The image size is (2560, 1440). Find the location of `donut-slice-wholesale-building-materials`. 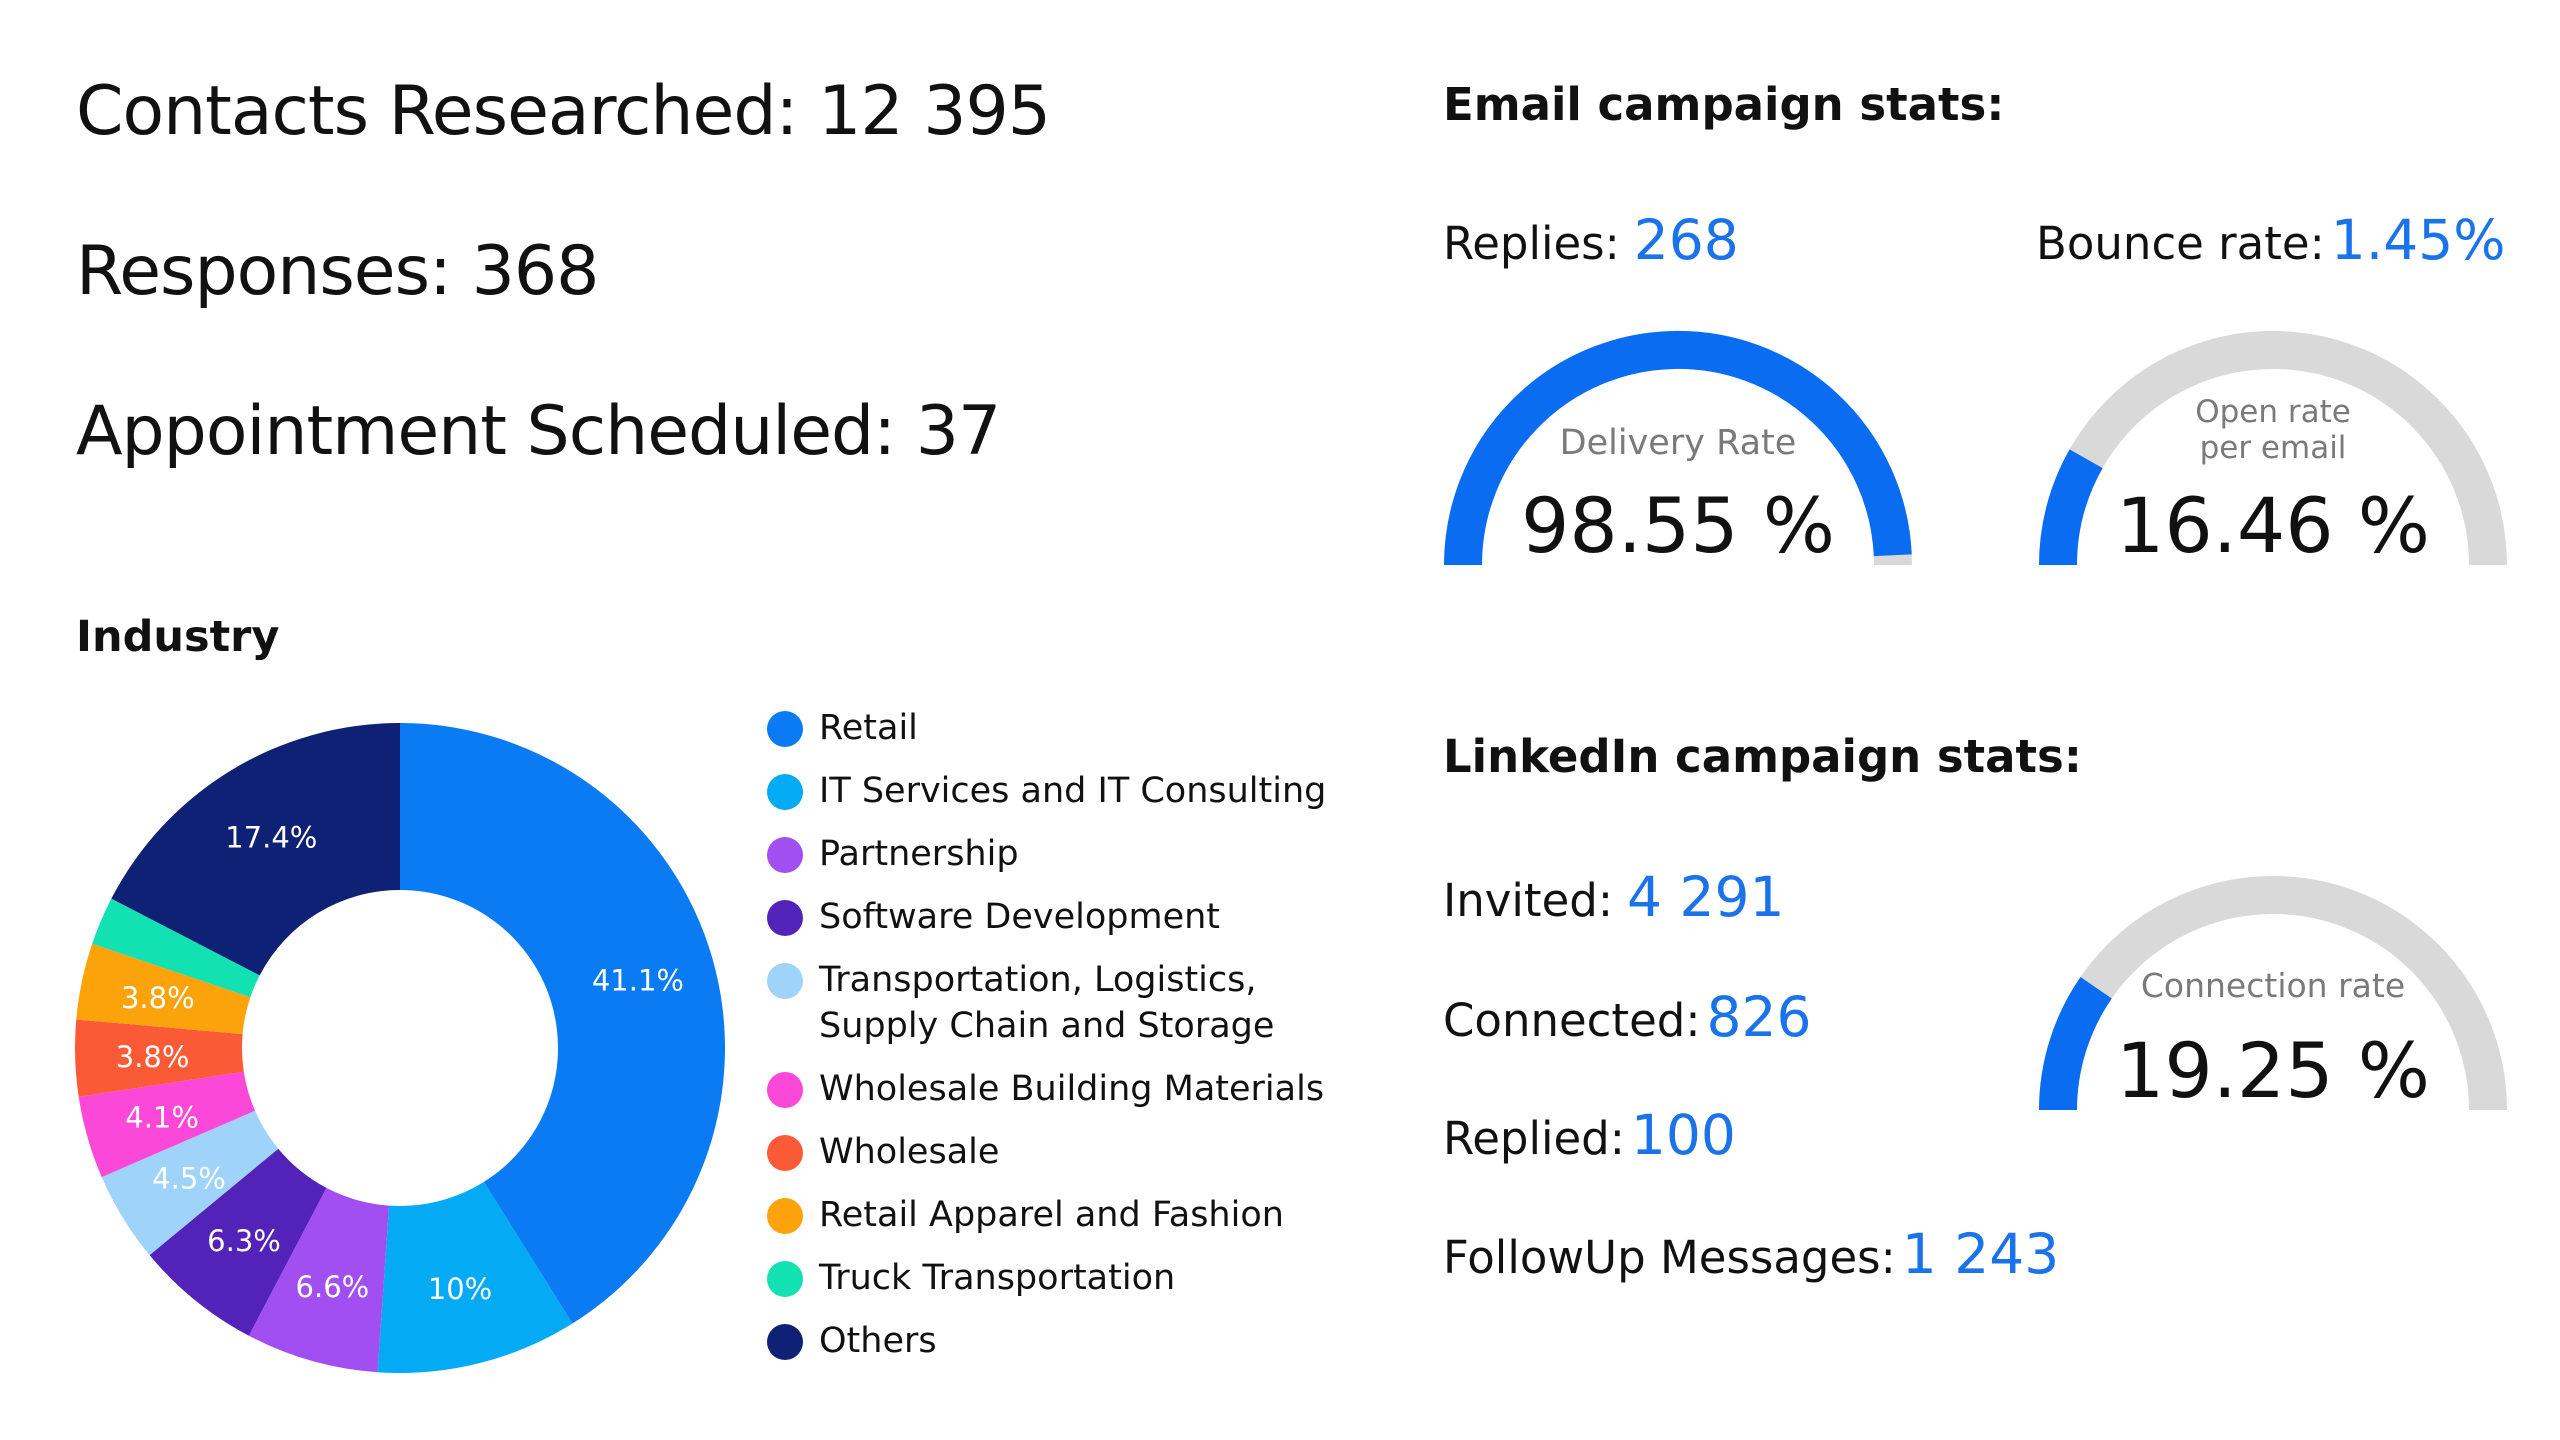

donut-slice-wholesale-building-materials is located at coordinates (166, 1124).